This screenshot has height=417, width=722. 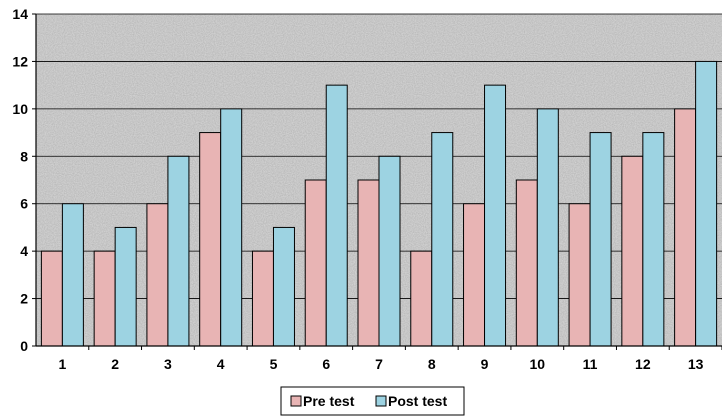 I want to click on legend-label-pre-test: Pre test, so click(x=329, y=401).